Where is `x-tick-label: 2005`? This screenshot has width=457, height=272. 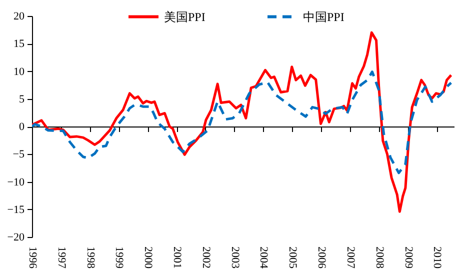
x-tick-label: 2005 is located at coordinates (292, 257).